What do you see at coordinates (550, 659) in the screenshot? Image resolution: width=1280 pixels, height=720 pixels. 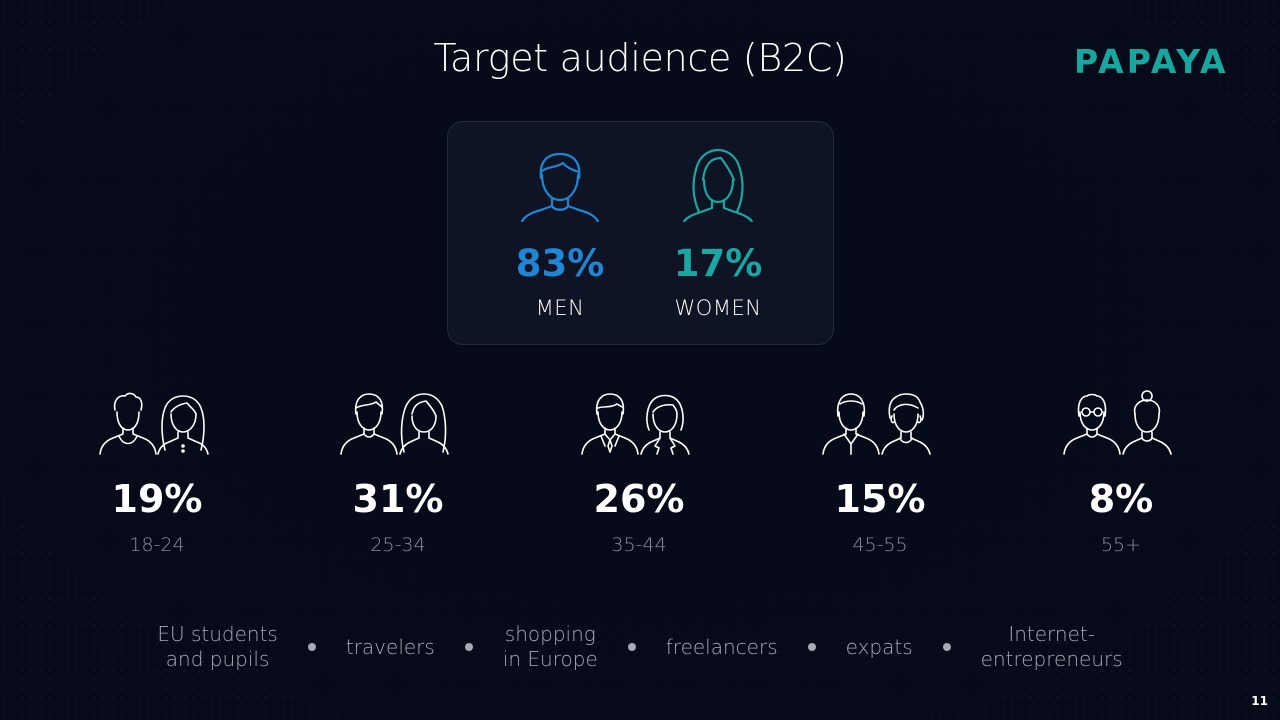 I see `segment-line: in Europe` at bounding box center [550, 659].